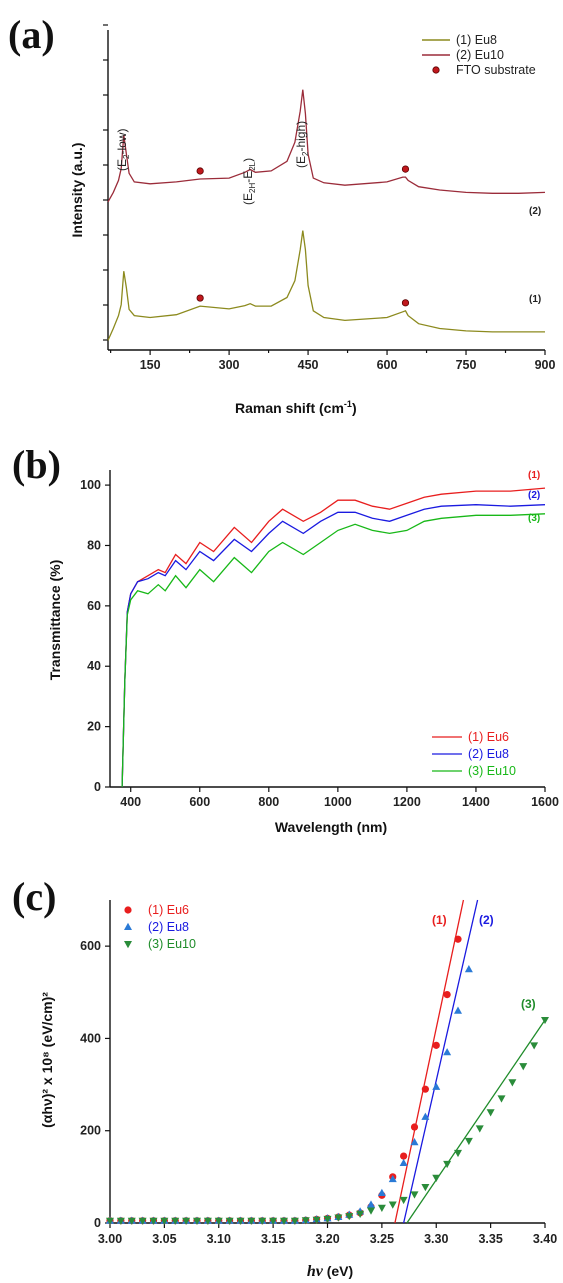  Describe the element at coordinates (94, 606) in the screenshot. I see `transmittance-y-tick-label: 60` at that location.